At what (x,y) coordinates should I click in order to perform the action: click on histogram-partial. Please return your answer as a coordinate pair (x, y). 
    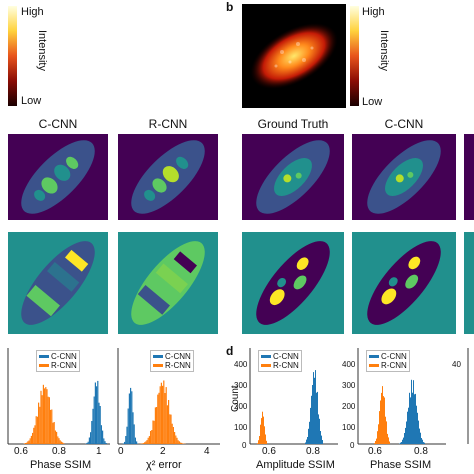
    Looking at the image, I should click on (468, 396).